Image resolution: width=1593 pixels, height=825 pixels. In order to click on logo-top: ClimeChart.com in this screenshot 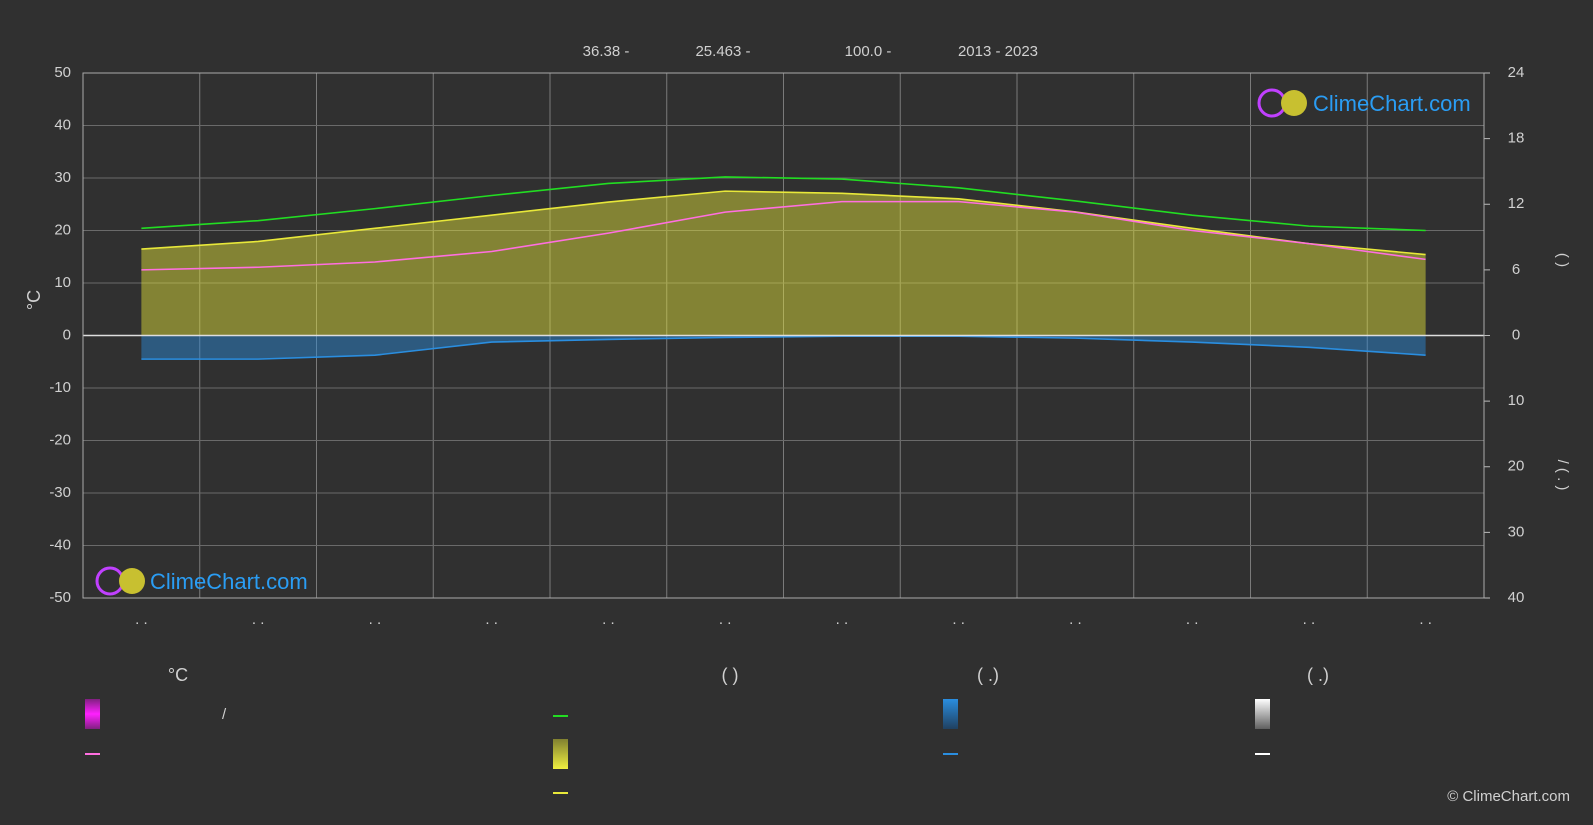, I will do `click(1364, 103)`.